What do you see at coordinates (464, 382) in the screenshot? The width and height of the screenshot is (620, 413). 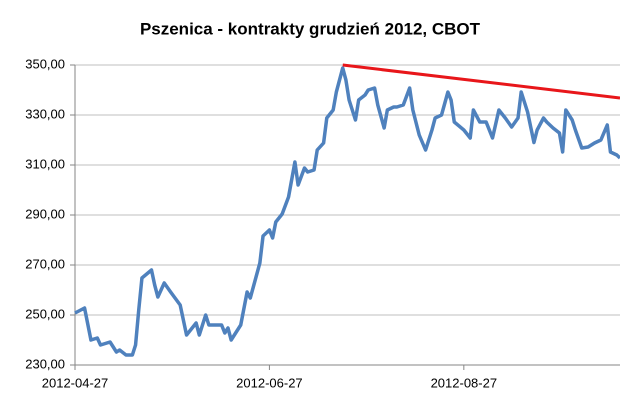 I see `x-tick-label: 2012-08-27` at bounding box center [464, 382].